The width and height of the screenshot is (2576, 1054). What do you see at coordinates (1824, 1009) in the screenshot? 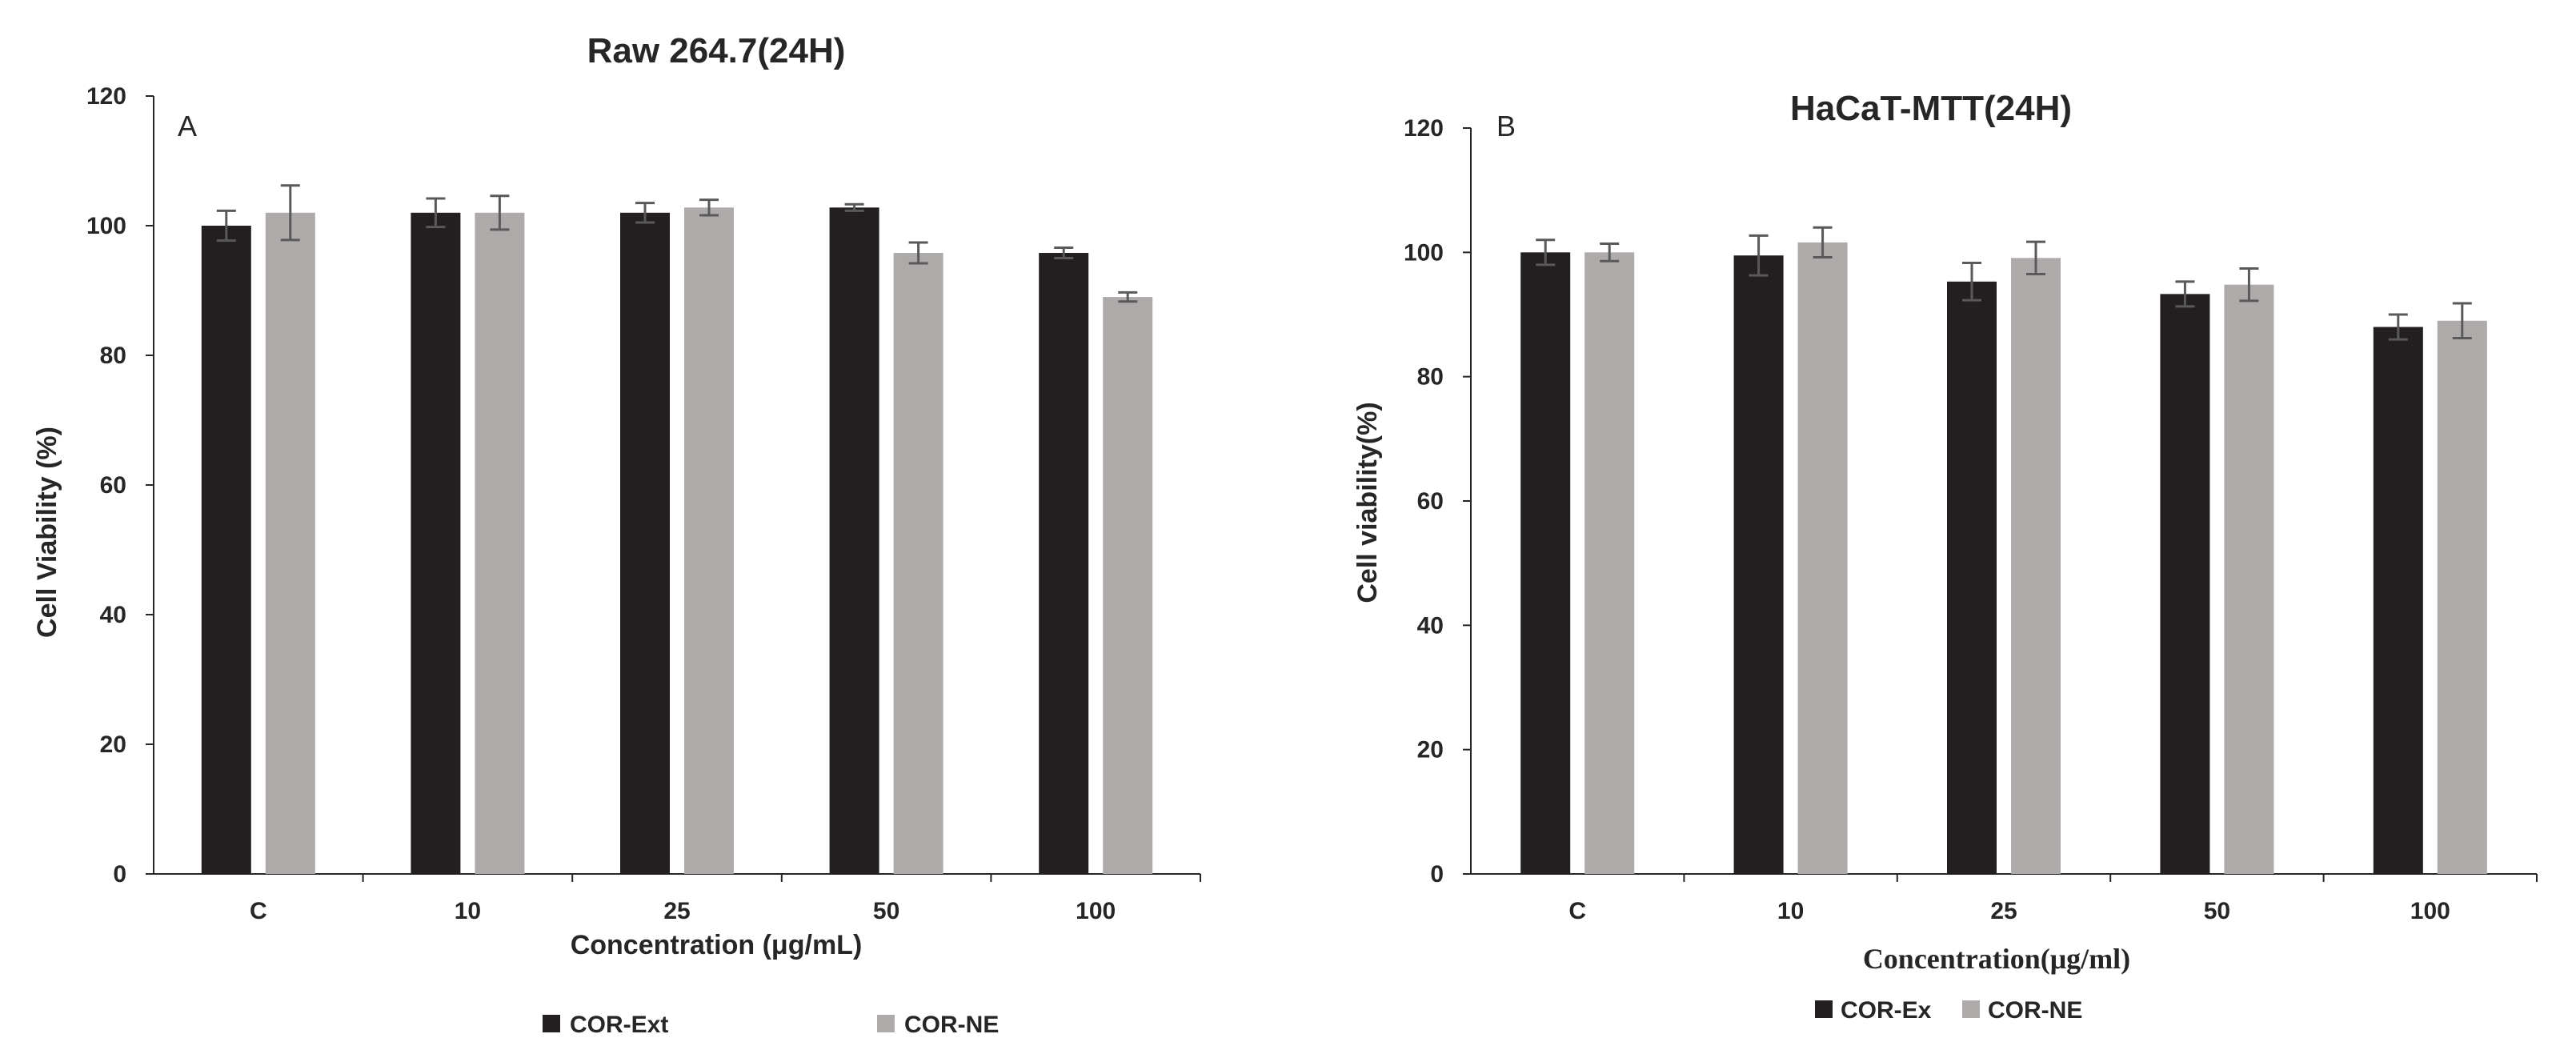
I see `chart-b-legend-swatch-cor-ex` at bounding box center [1824, 1009].